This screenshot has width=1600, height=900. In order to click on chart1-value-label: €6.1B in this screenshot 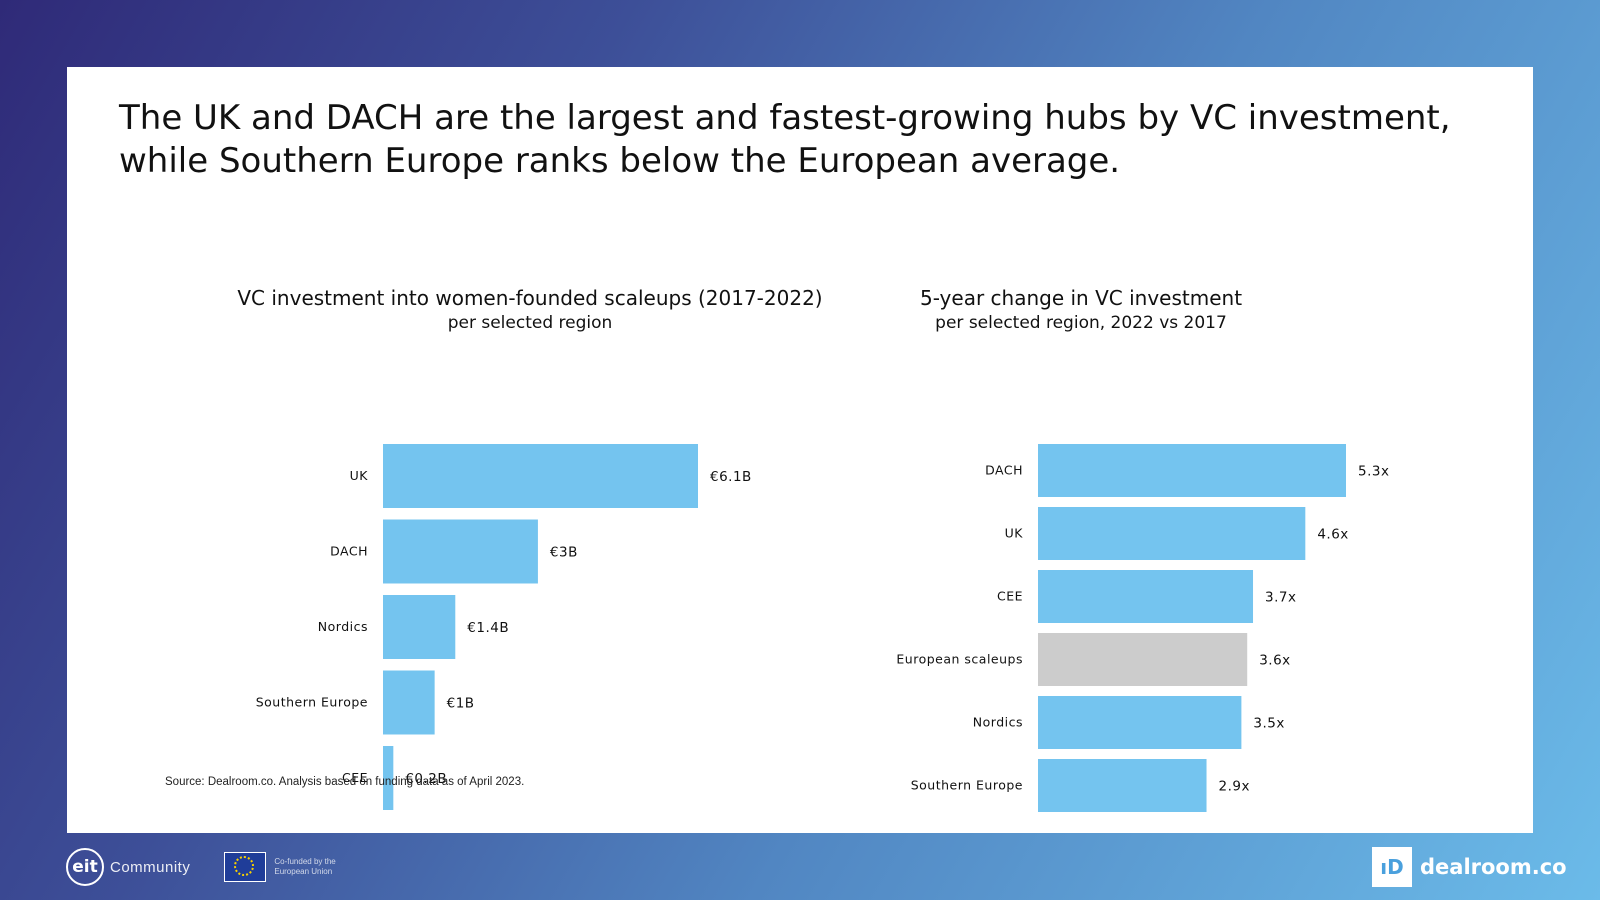, I will do `click(731, 477)`.